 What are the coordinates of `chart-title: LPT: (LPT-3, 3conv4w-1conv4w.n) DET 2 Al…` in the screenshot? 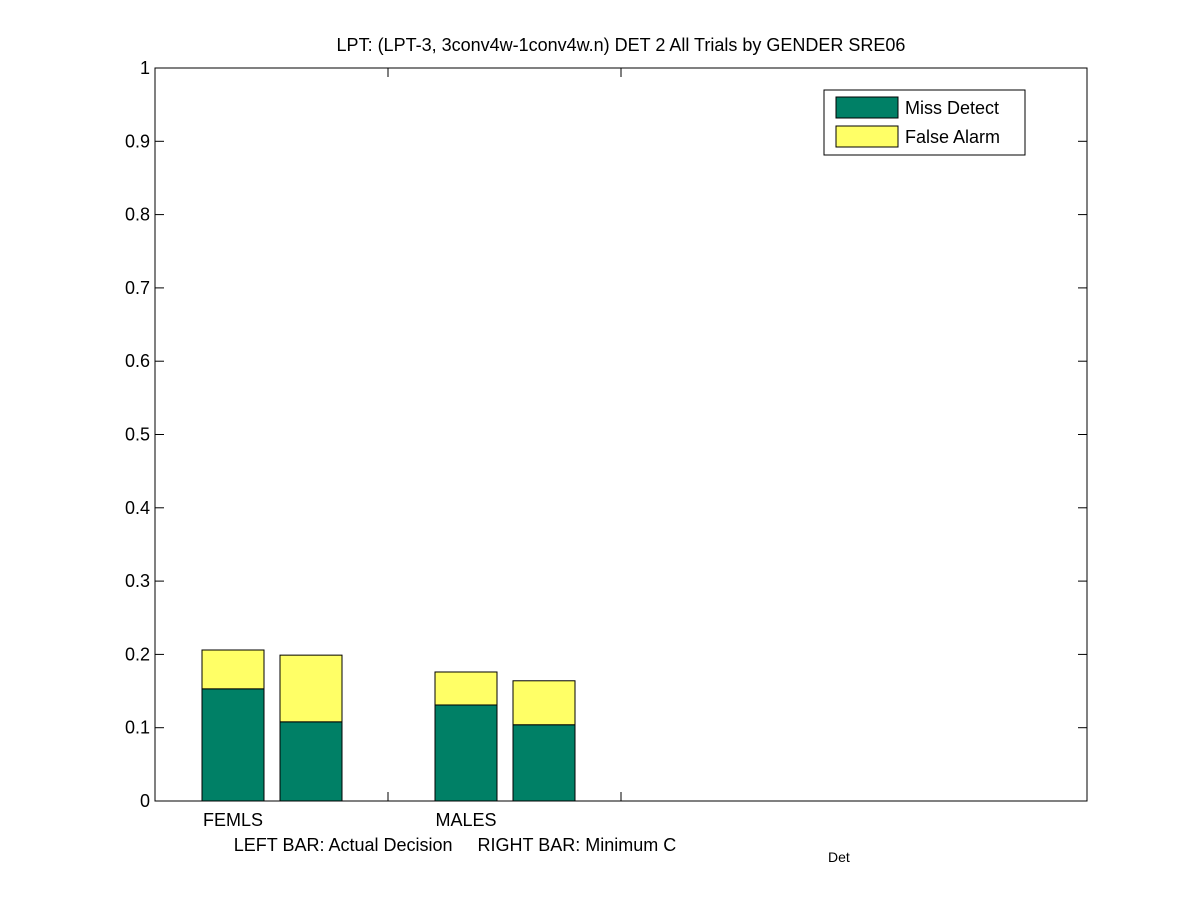 It's located at (621, 45).